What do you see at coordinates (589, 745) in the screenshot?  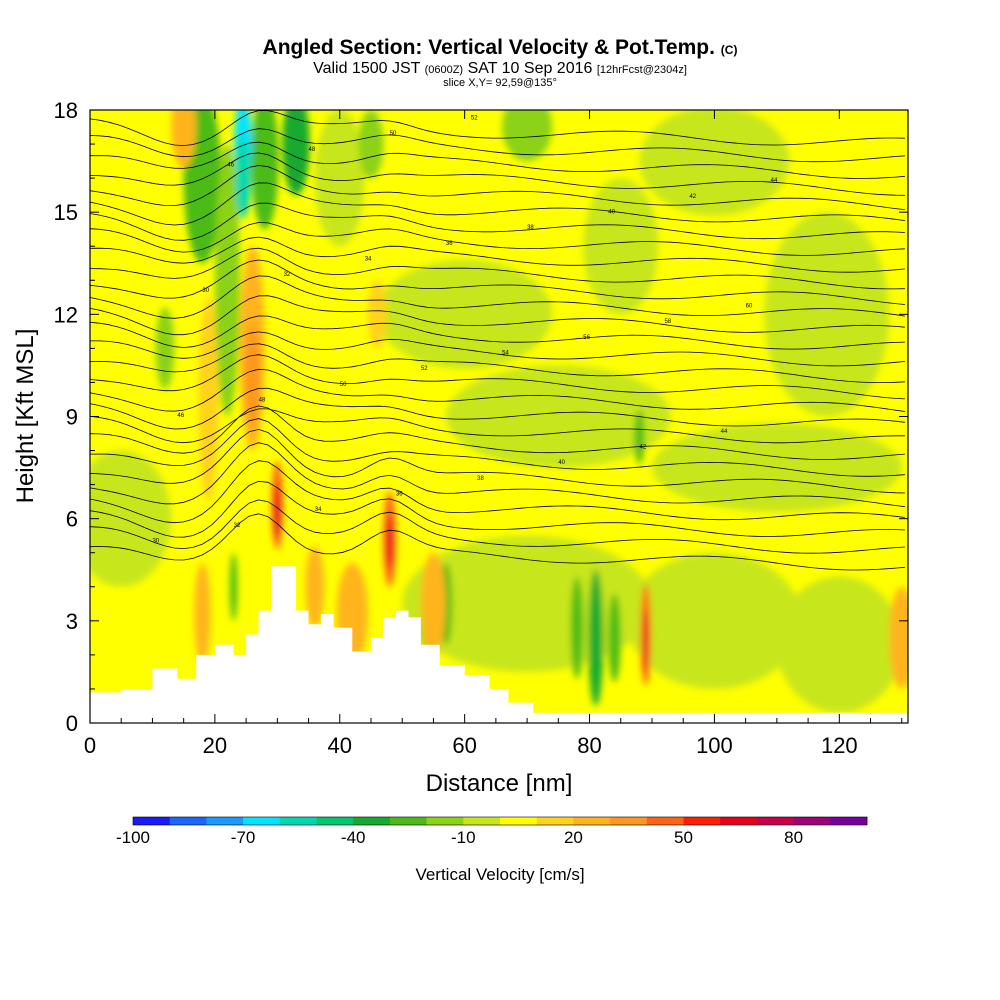 I see `x-tick-label: 80` at bounding box center [589, 745].